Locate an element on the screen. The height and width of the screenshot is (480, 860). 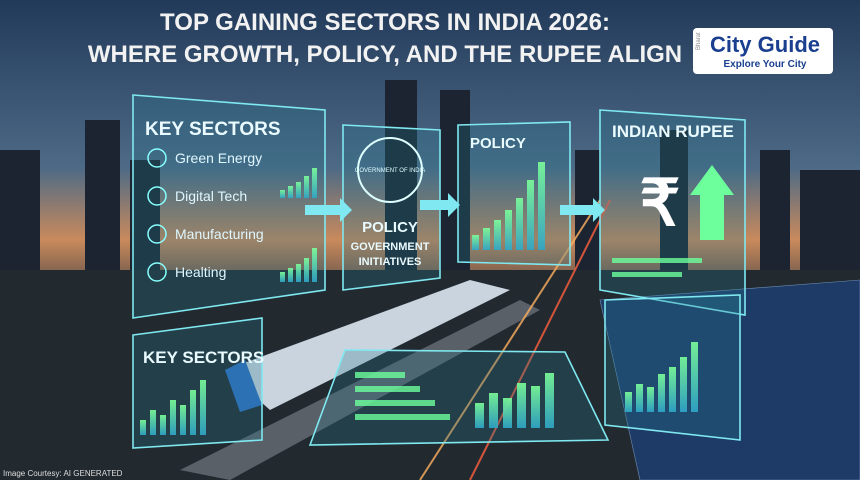
logo-side: Bharat is located at coordinates (699, 41).